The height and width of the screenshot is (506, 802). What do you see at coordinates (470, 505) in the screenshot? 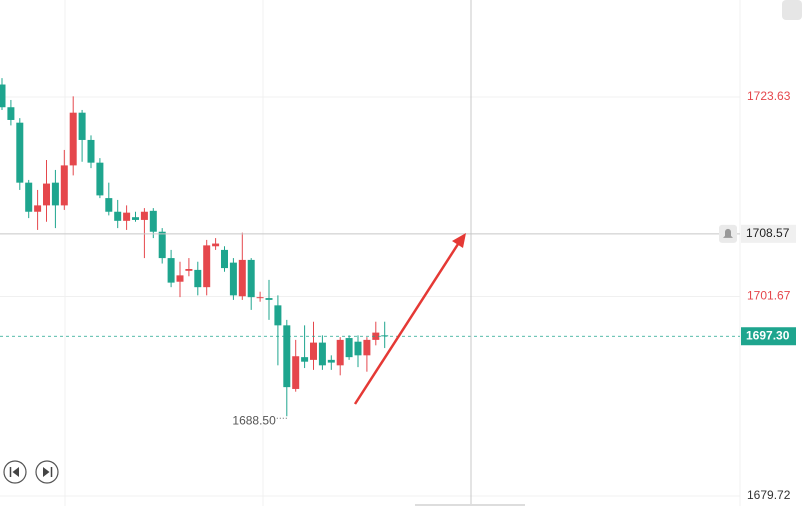
I see `scrollbar` at bounding box center [470, 505].